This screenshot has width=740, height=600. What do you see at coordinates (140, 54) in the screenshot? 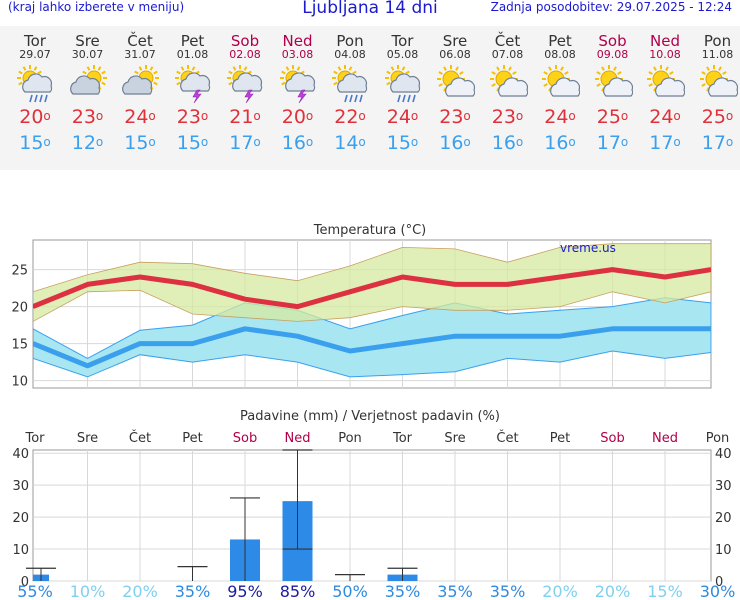
I see `day-date: 31.07` at bounding box center [140, 54].